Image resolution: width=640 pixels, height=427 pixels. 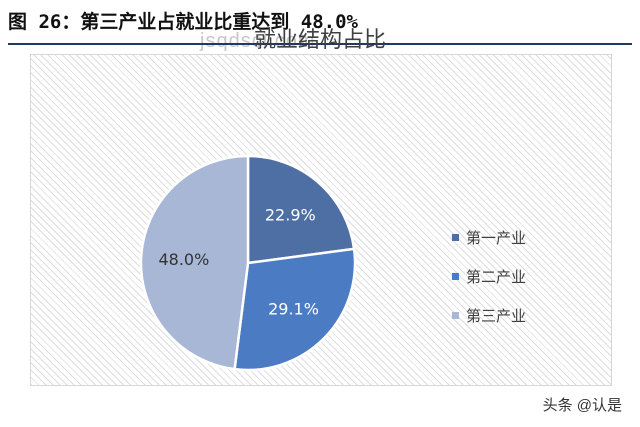 I want to click on legend-label: 第三产业, so click(x=496, y=316).